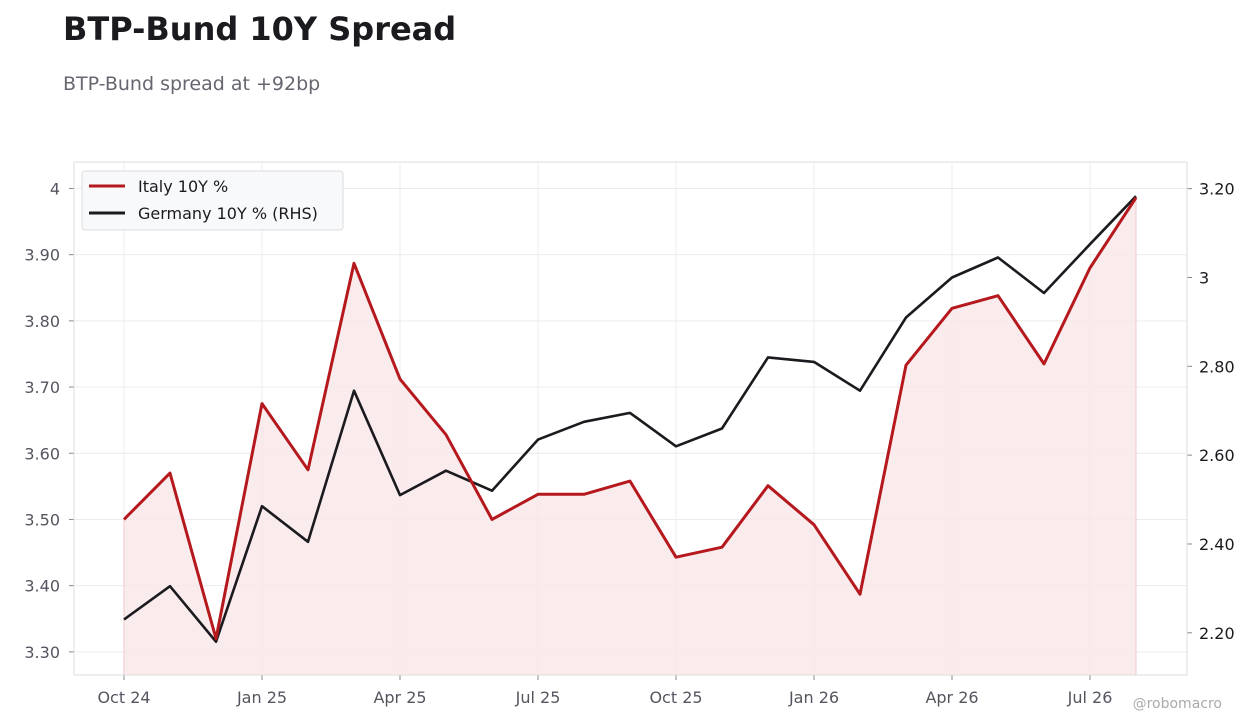 This screenshot has height=728, width=1260. I want to click on legend: Italy 10Y % Germany 10Y % (RHS), so click(212, 200).